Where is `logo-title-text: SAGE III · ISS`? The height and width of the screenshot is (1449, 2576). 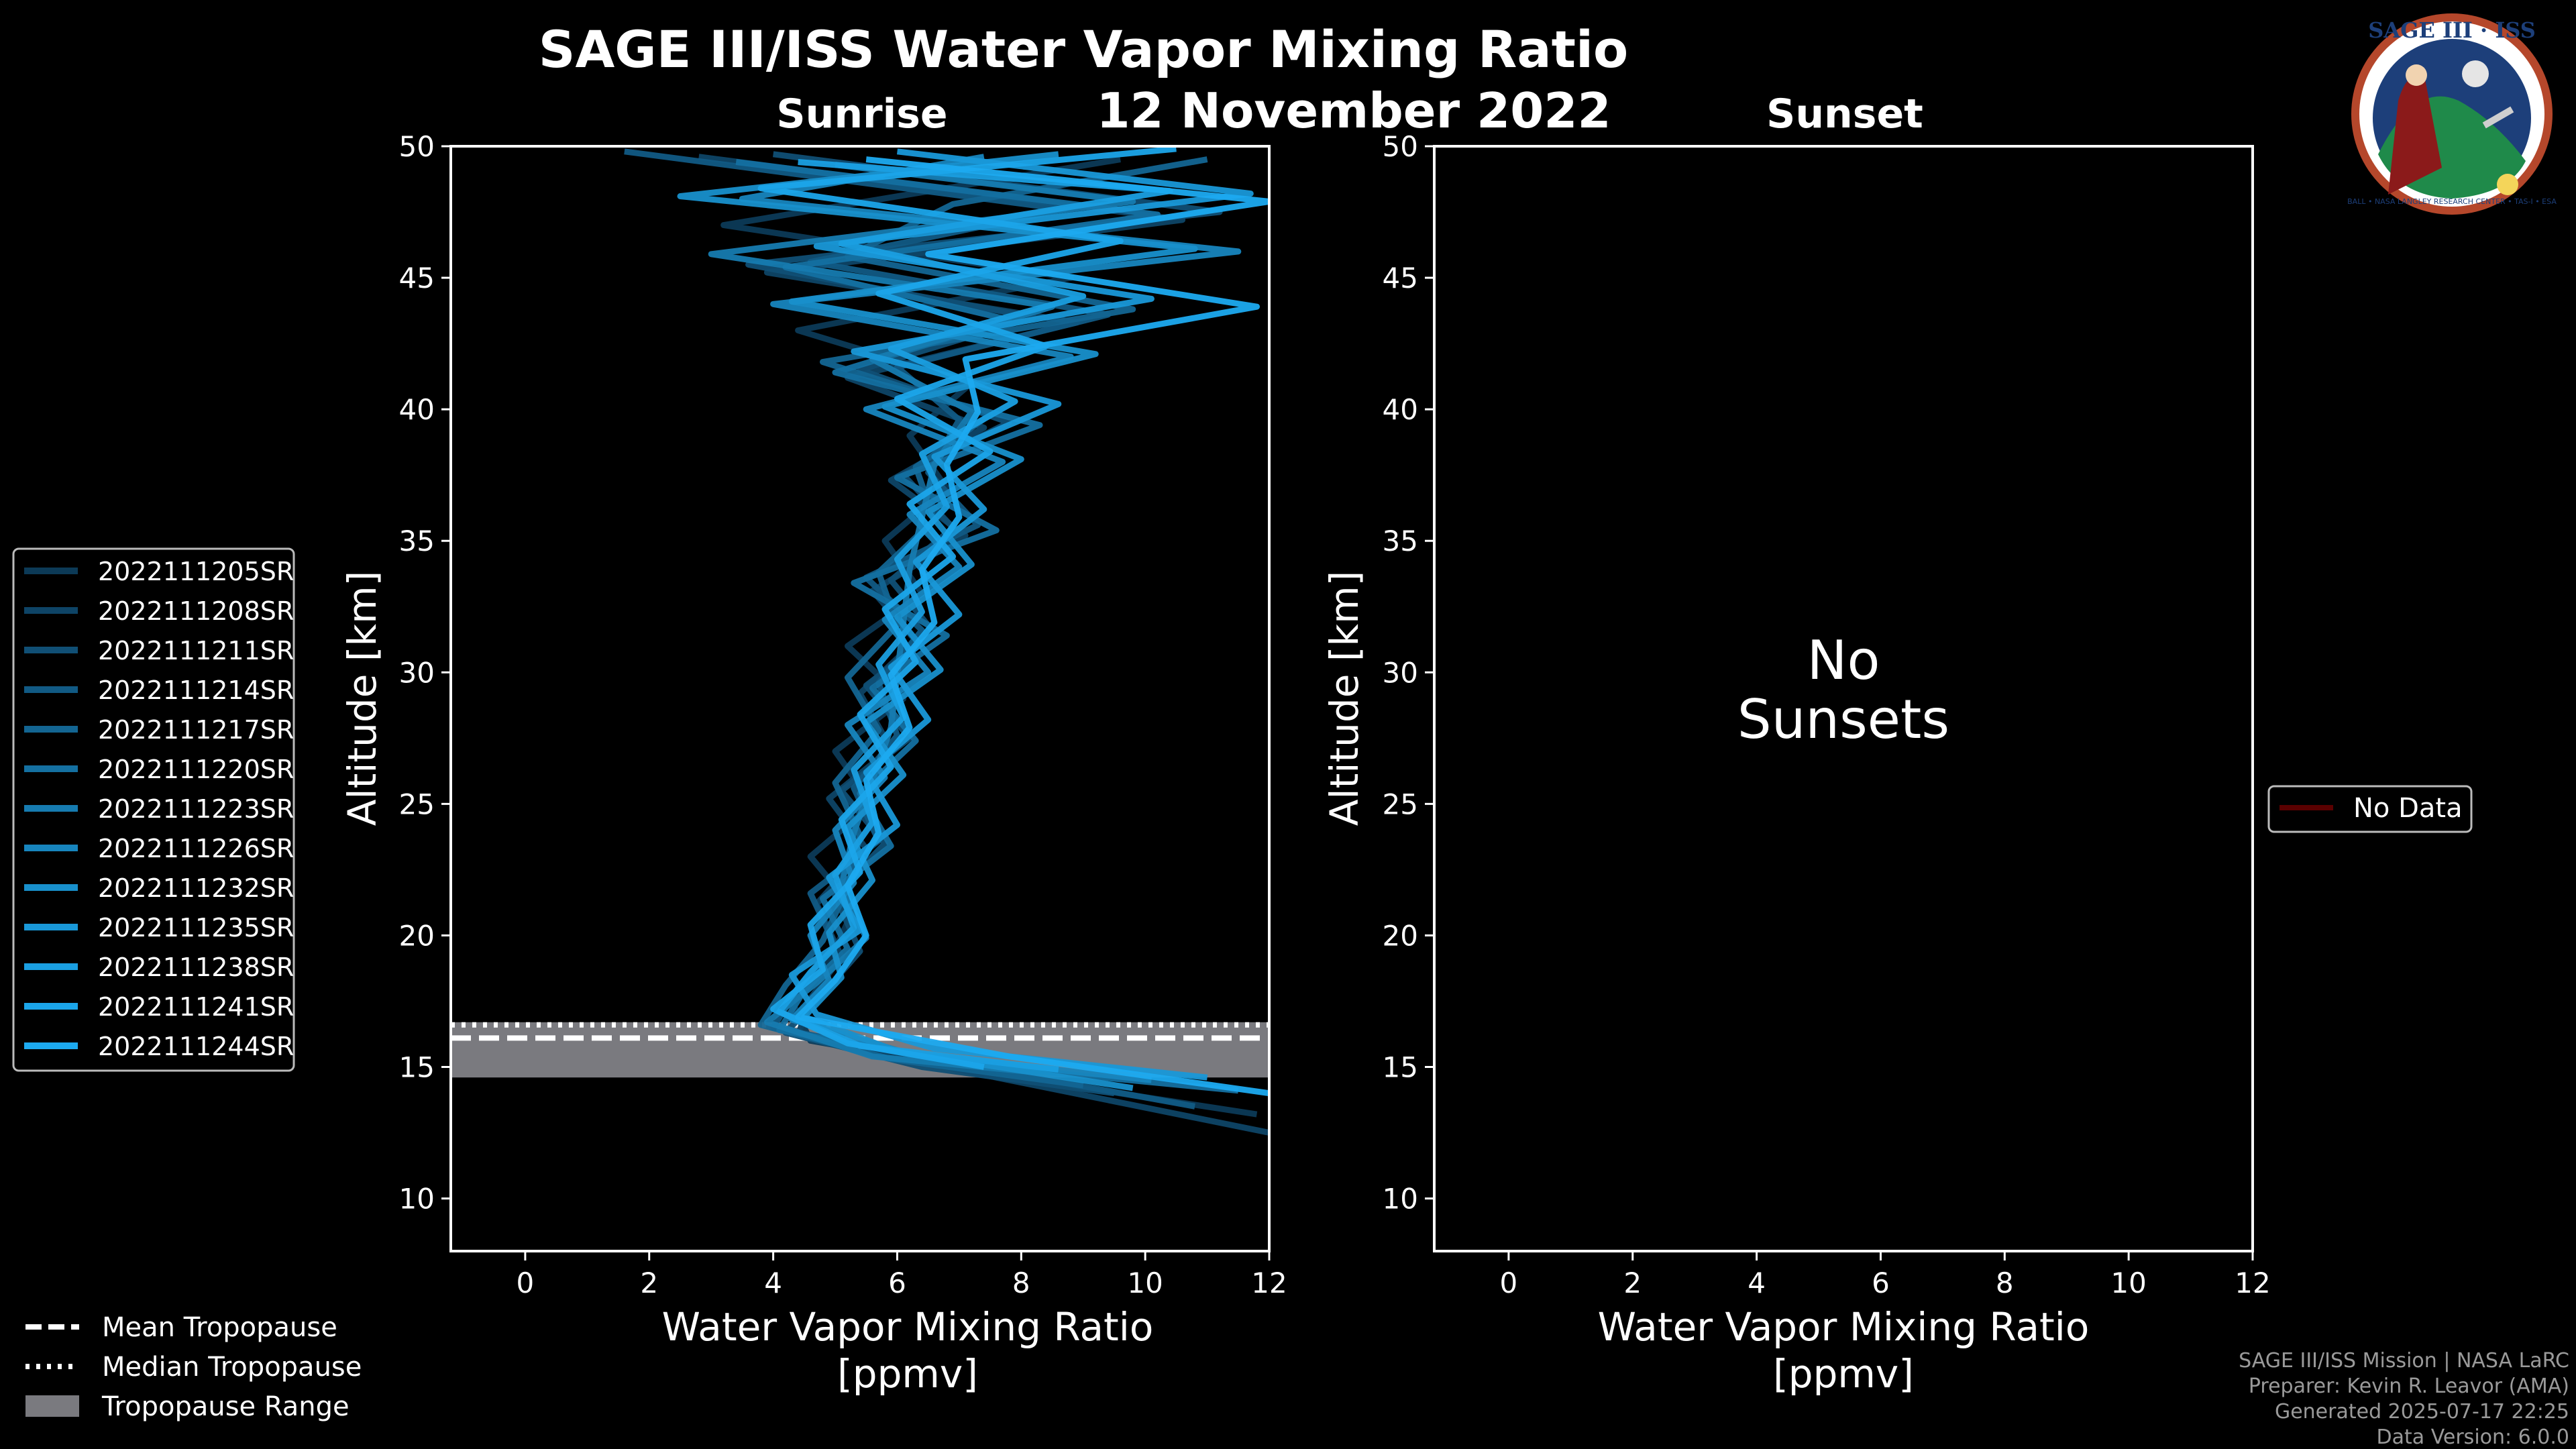
logo-title-text: SAGE III · ISS is located at coordinates (2452, 30).